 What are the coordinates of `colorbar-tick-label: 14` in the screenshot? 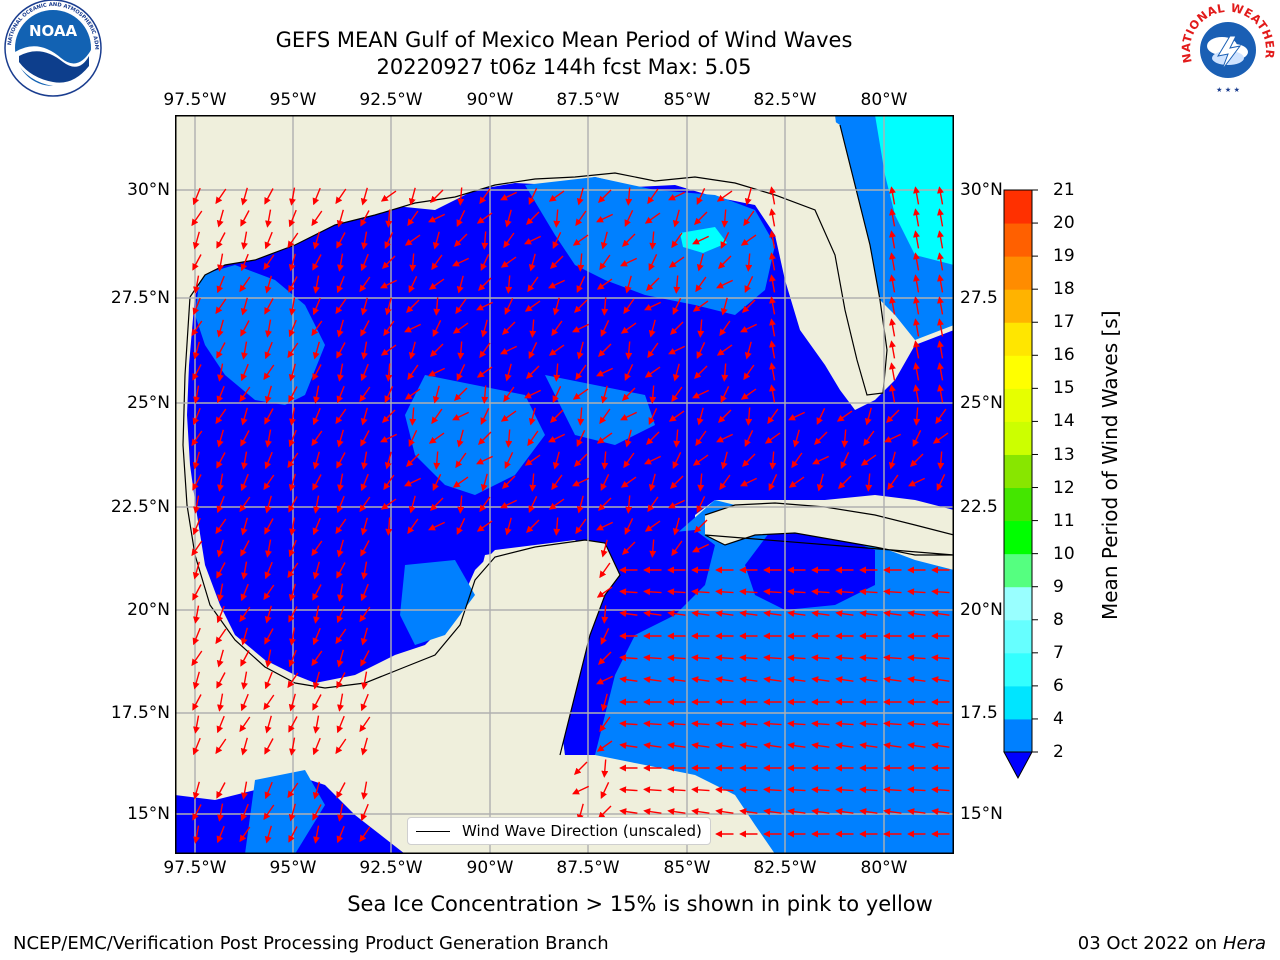 It's located at (1064, 421).